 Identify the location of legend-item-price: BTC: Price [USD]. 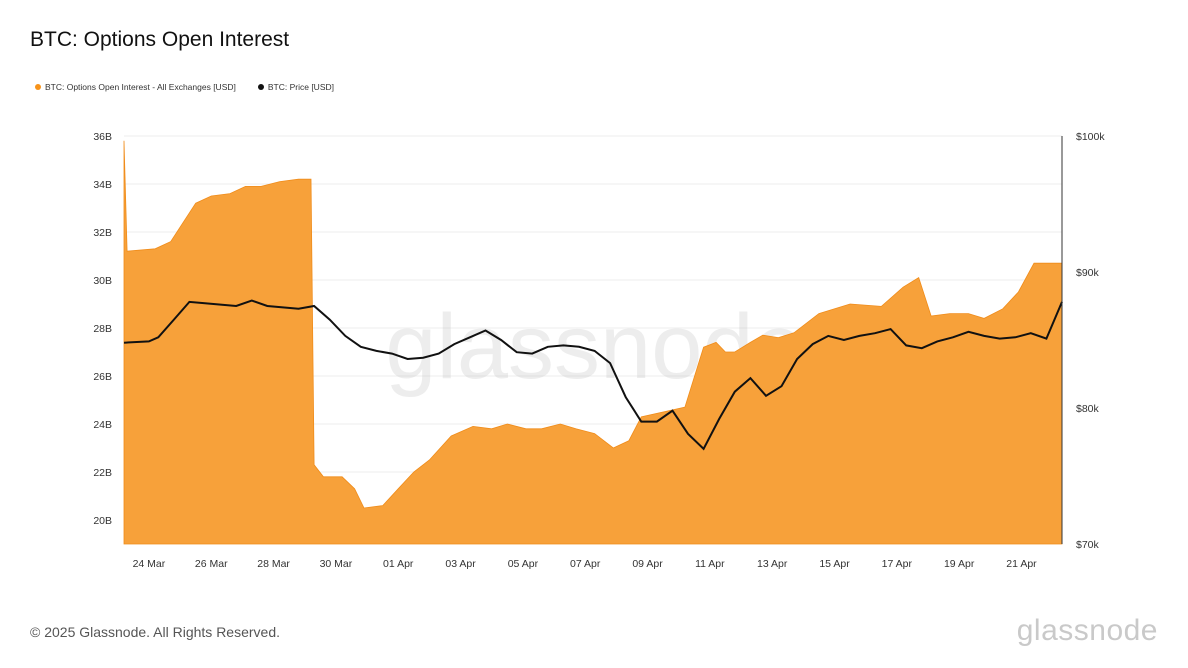
(295, 87).